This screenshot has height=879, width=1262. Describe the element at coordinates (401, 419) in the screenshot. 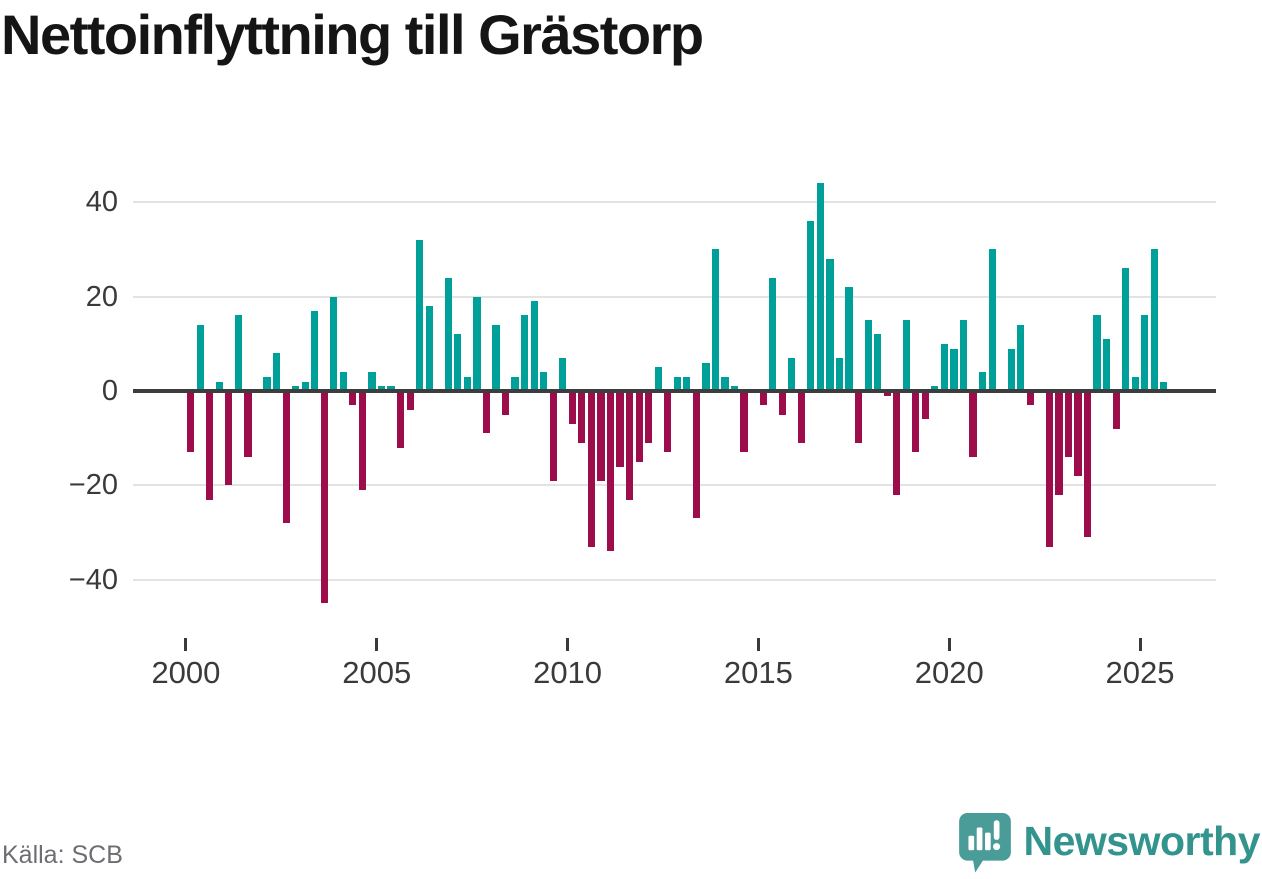

I see `bar-2005-q3` at that location.